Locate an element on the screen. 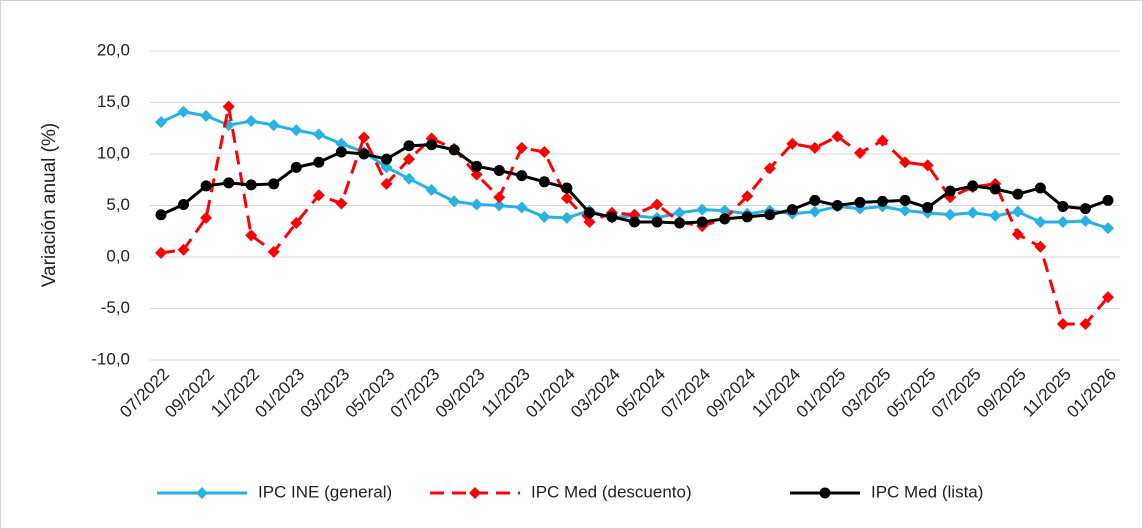 This screenshot has width=1143, height=529. y-tick-label: 15,0 is located at coordinates (113, 101).